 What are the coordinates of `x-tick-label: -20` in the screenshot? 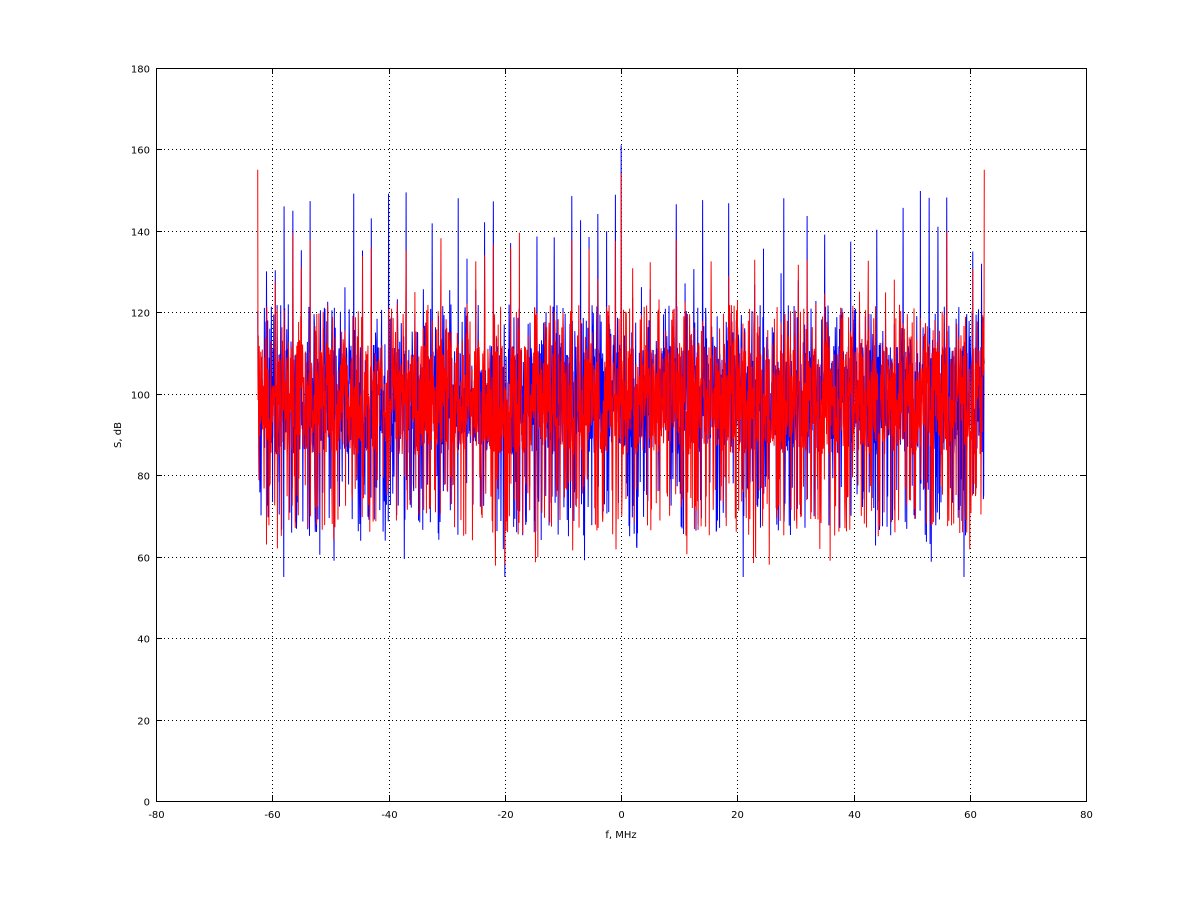 It's located at (505, 815).